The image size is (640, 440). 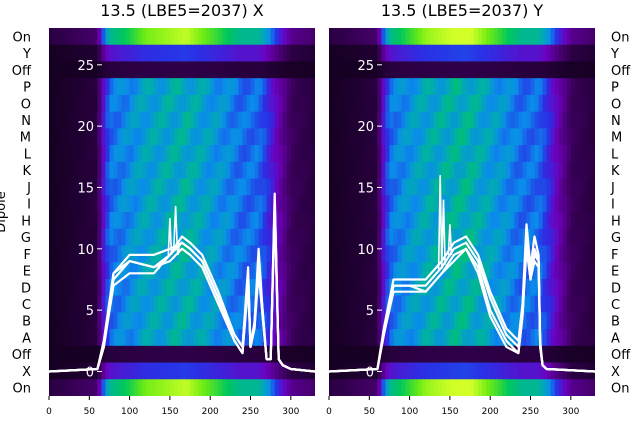 I want to click on dipole-label: N, so click(x=616, y=121).